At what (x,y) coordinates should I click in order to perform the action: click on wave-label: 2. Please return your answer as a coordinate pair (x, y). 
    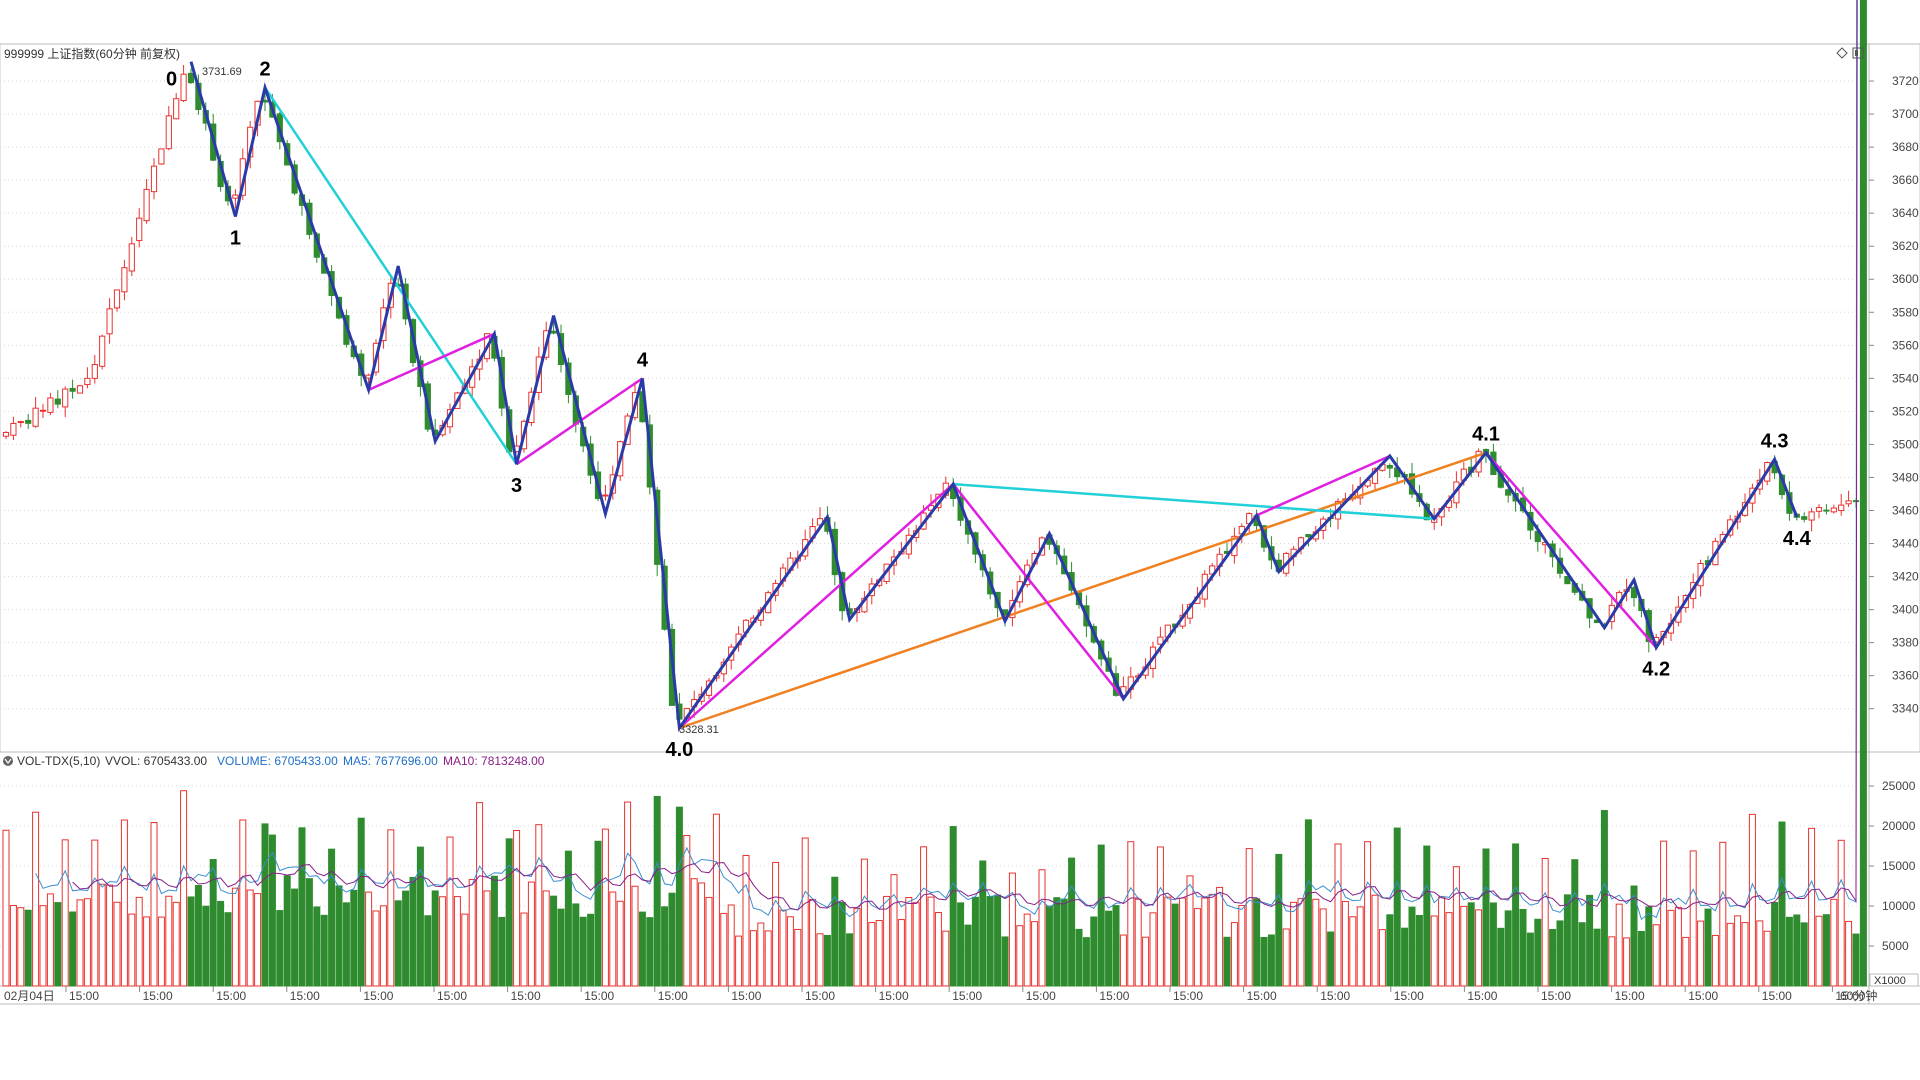
    Looking at the image, I should click on (264, 70).